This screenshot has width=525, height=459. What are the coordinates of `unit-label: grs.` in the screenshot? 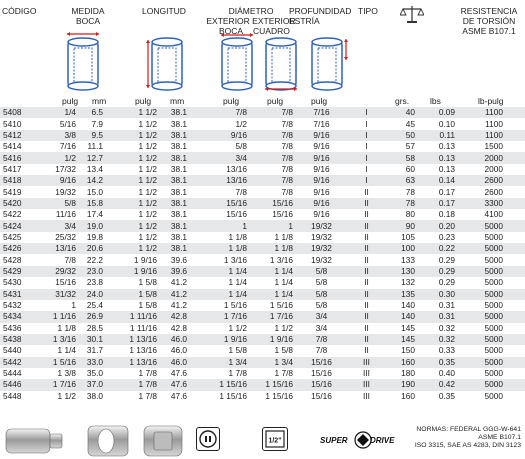 It's located at (402, 101).